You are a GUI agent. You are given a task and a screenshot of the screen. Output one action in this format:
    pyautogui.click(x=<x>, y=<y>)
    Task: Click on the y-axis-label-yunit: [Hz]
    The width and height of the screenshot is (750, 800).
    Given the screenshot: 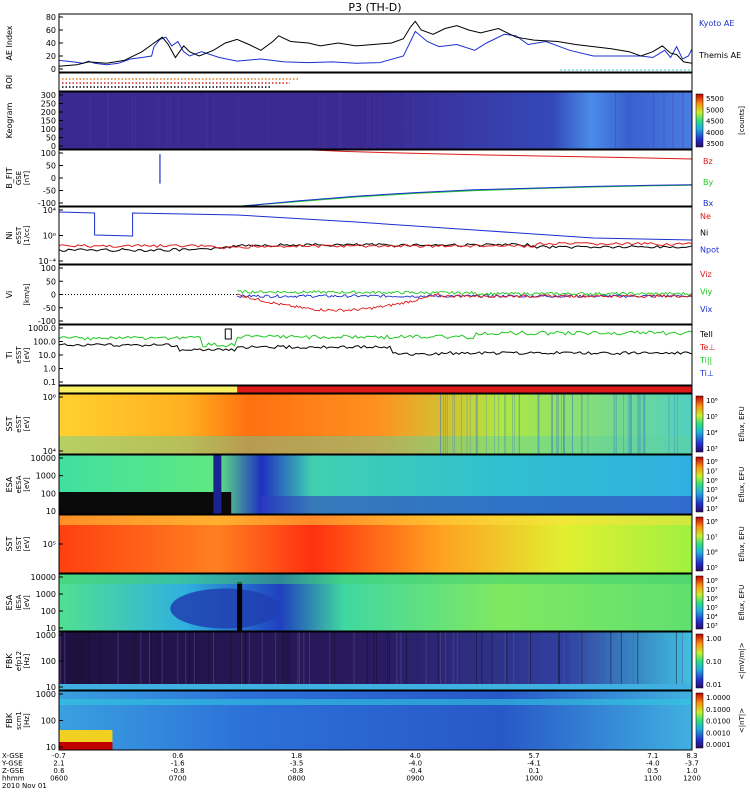 What is the action you would take?
    pyautogui.click(x=27, y=661)
    